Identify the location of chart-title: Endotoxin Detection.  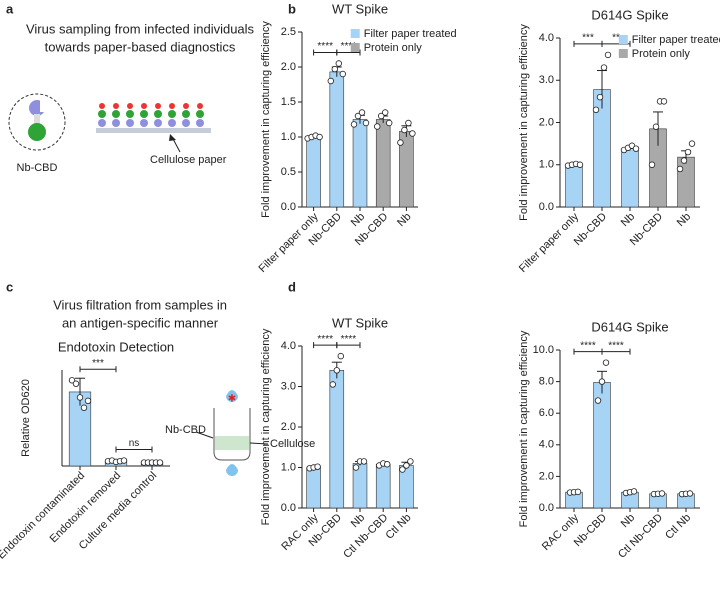
(116, 346).